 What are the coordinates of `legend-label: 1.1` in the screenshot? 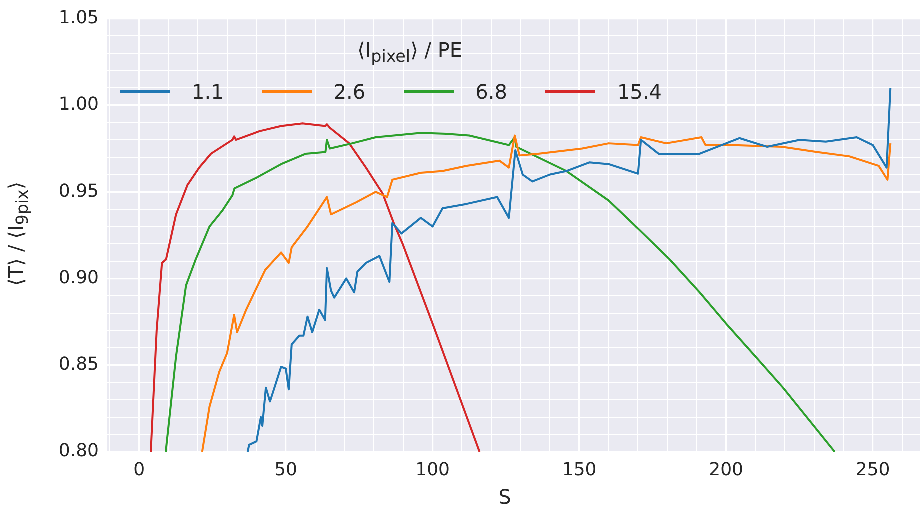 It's located at (208, 92).